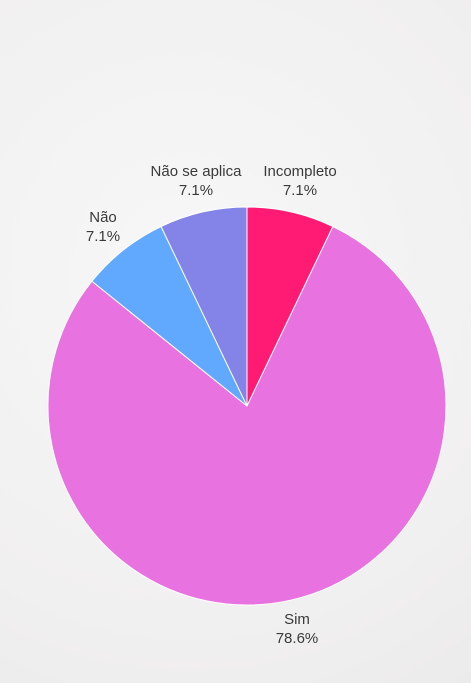  I want to click on slice-label: Sim, so click(297, 619).